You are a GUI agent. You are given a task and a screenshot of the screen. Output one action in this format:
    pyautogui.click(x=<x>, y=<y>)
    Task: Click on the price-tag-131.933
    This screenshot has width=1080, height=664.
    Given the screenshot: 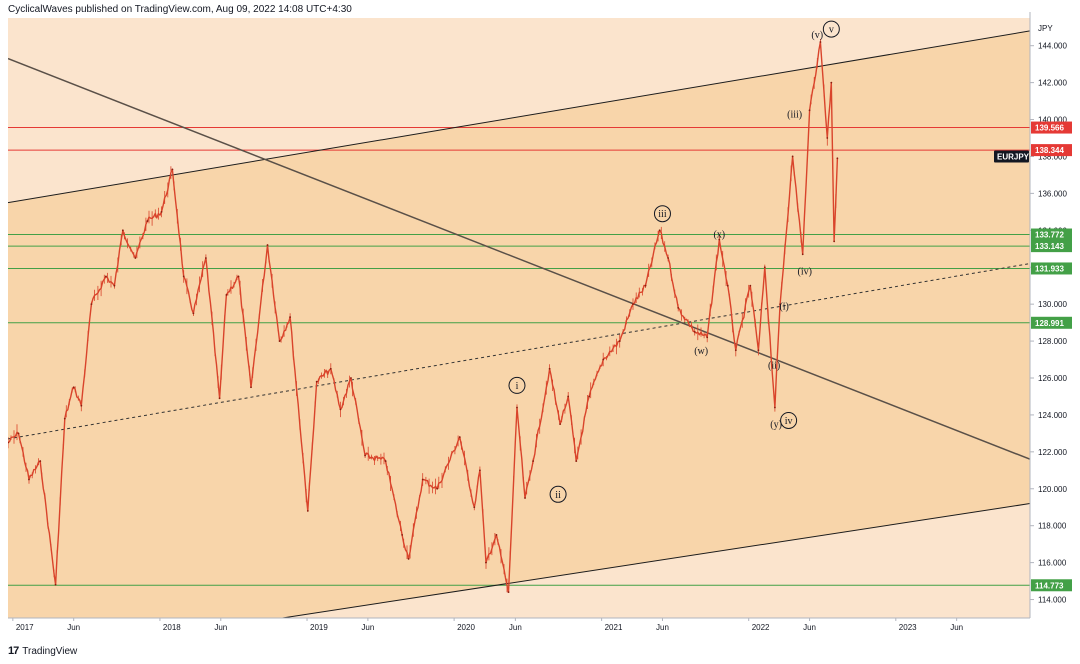 What is the action you would take?
    pyautogui.click(x=1051, y=268)
    